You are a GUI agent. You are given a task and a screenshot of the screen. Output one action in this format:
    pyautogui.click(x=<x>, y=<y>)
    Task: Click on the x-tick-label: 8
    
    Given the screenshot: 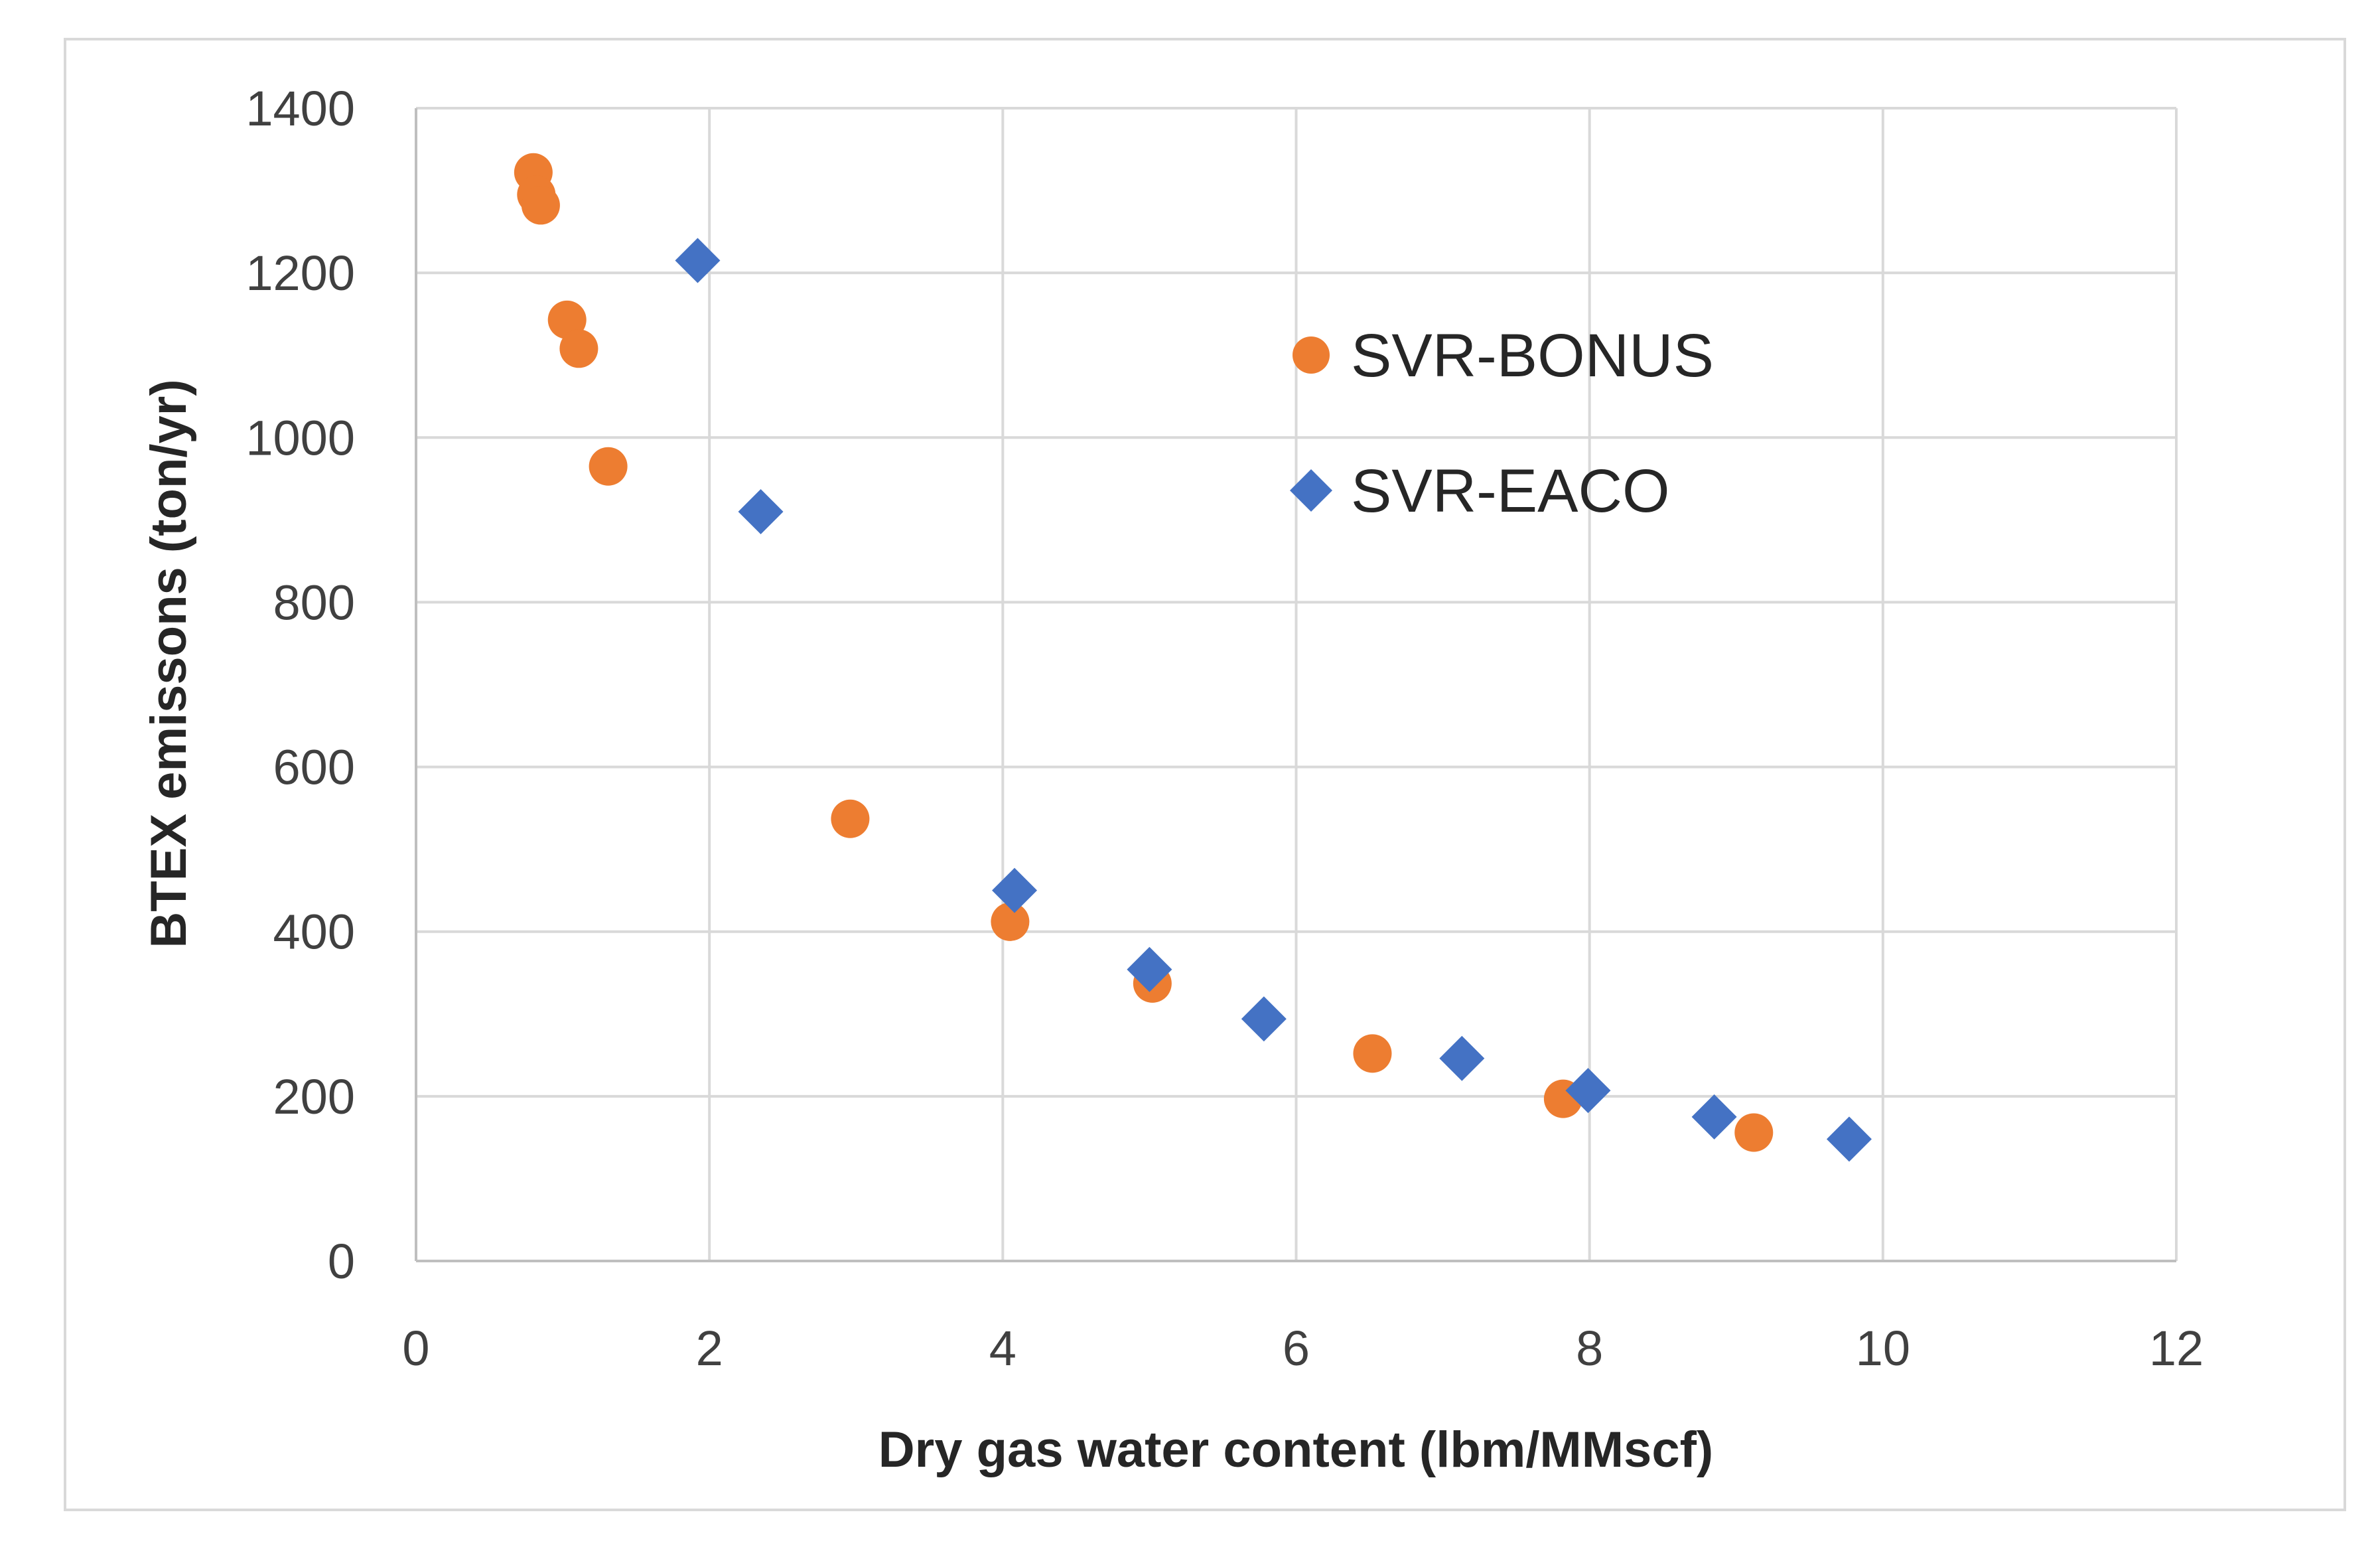 What is the action you would take?
    pyautogui.click(x=1589, y=1348)
    